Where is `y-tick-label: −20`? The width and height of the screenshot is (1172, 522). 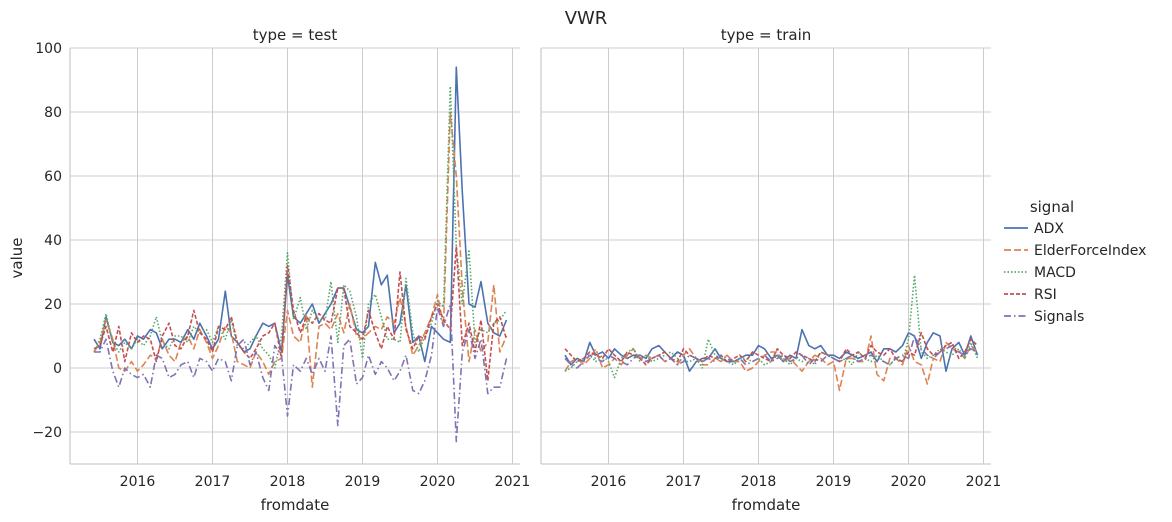
y-tick-label: −20 is located at coordinates (47, 433).